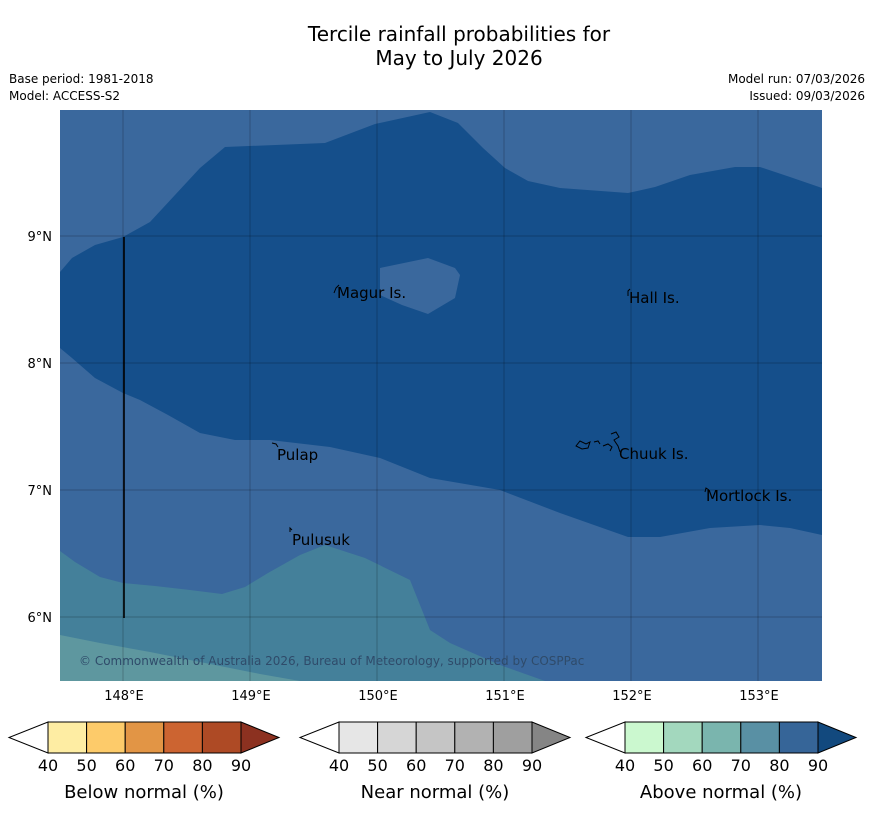 The width and height of the screenshot is (873, 816). Describe the element at coordinates (796, 88) in the screenshot. I see `meta-right: Model run: 07/03/2026 Issued: 09/03/2026` at that location.